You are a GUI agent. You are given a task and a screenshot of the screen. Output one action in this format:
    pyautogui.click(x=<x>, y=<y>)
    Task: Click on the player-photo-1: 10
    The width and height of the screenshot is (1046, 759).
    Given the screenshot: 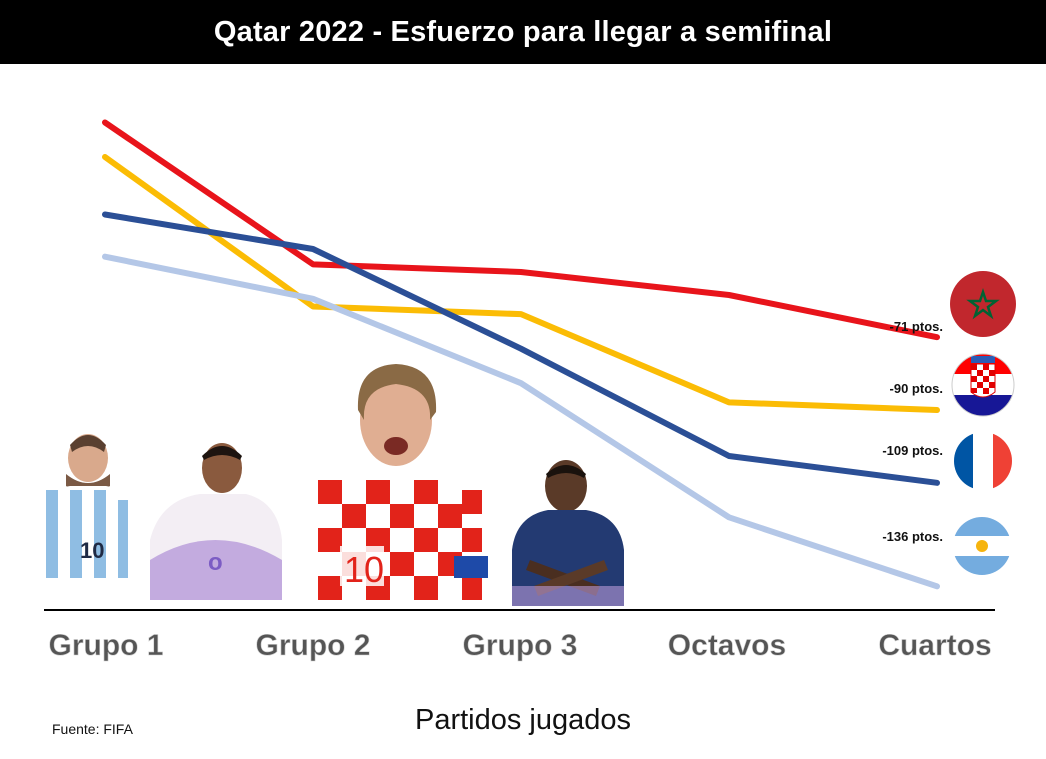 What is the action you would take?
    pyautogui.click(x=83, y=506)
    